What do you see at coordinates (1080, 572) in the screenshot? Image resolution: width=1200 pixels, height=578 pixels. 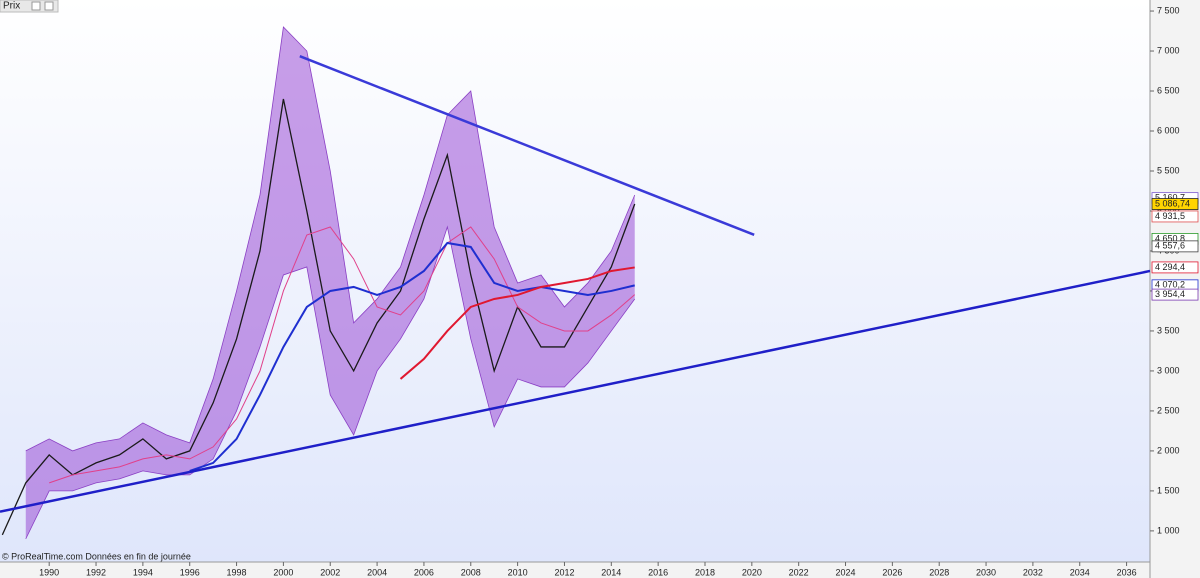 I see `x-tick-label: 2034` at bounding box center [1080, 572].